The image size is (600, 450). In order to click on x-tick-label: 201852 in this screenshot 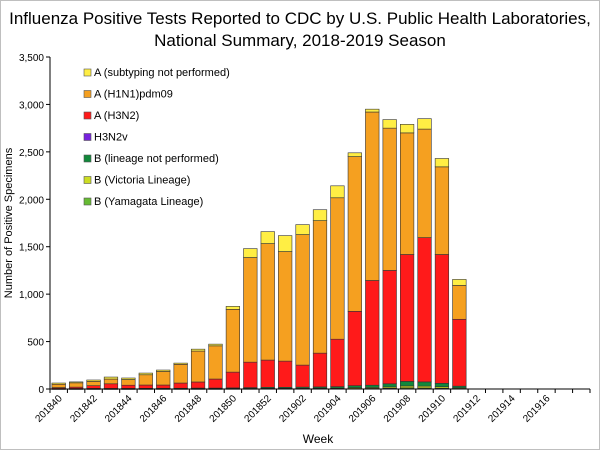, I will do `click(258, 409)`.